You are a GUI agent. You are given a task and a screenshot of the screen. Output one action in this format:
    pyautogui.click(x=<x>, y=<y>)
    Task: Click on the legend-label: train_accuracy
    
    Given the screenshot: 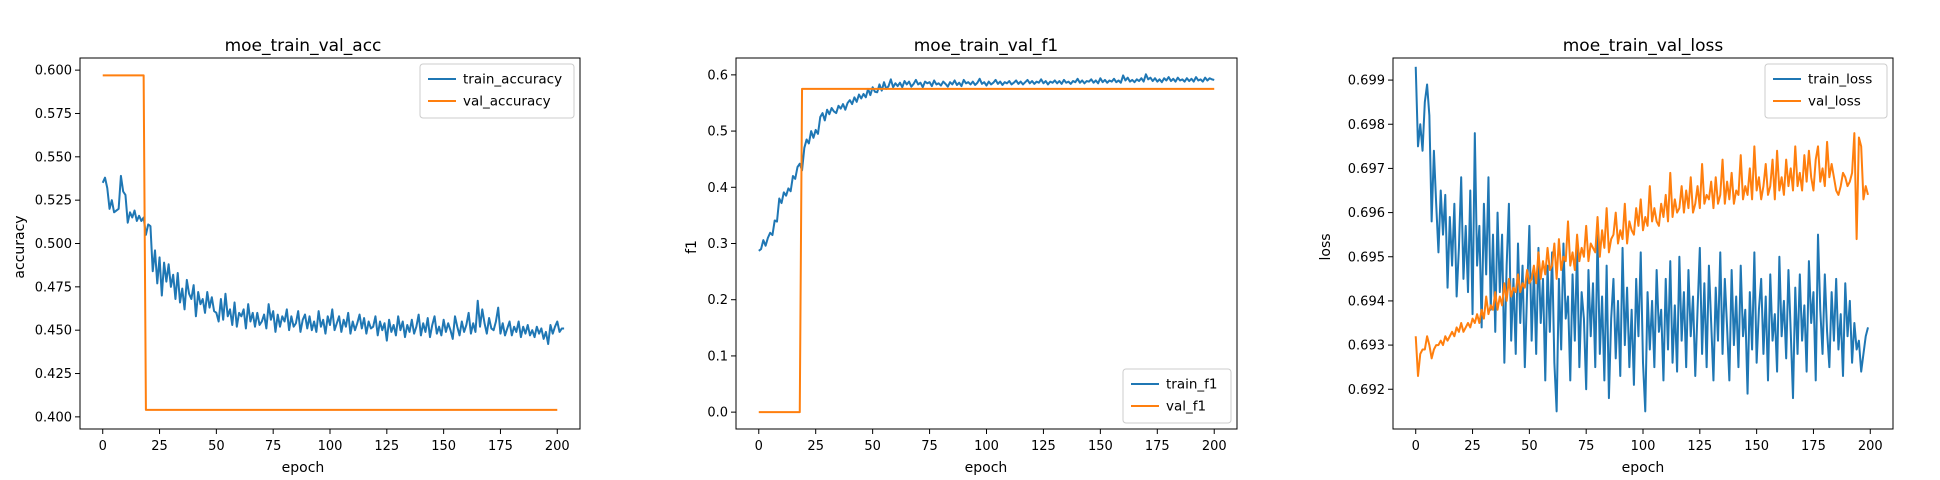 What is the action you would take?
    pyautogui.click(x=512, y=80)
    